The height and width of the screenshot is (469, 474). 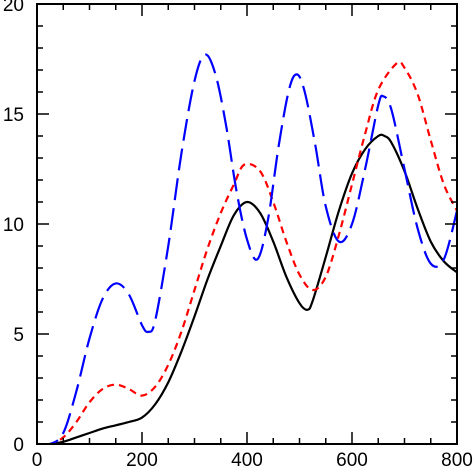 What do you see at coordinates (352, 459) in the screenshot?
I see `x-tick-label: 600` at bounding box center [352, 459].